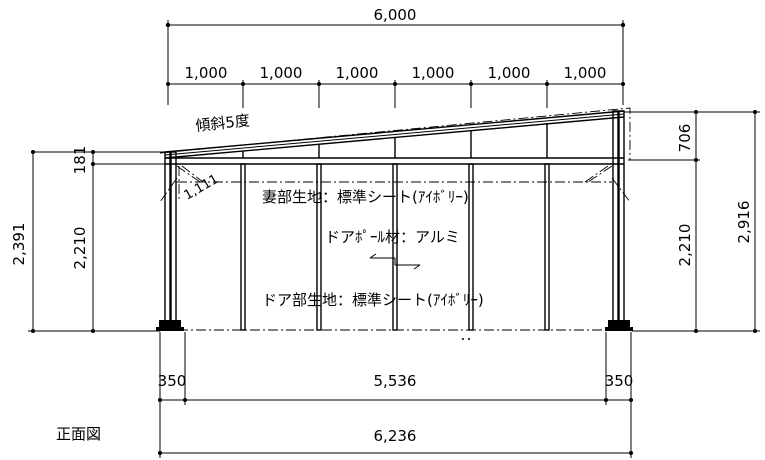 This screenshot has height=460, width=765. I want to click on dim-right-wall: 2,210, so click(685, 245).